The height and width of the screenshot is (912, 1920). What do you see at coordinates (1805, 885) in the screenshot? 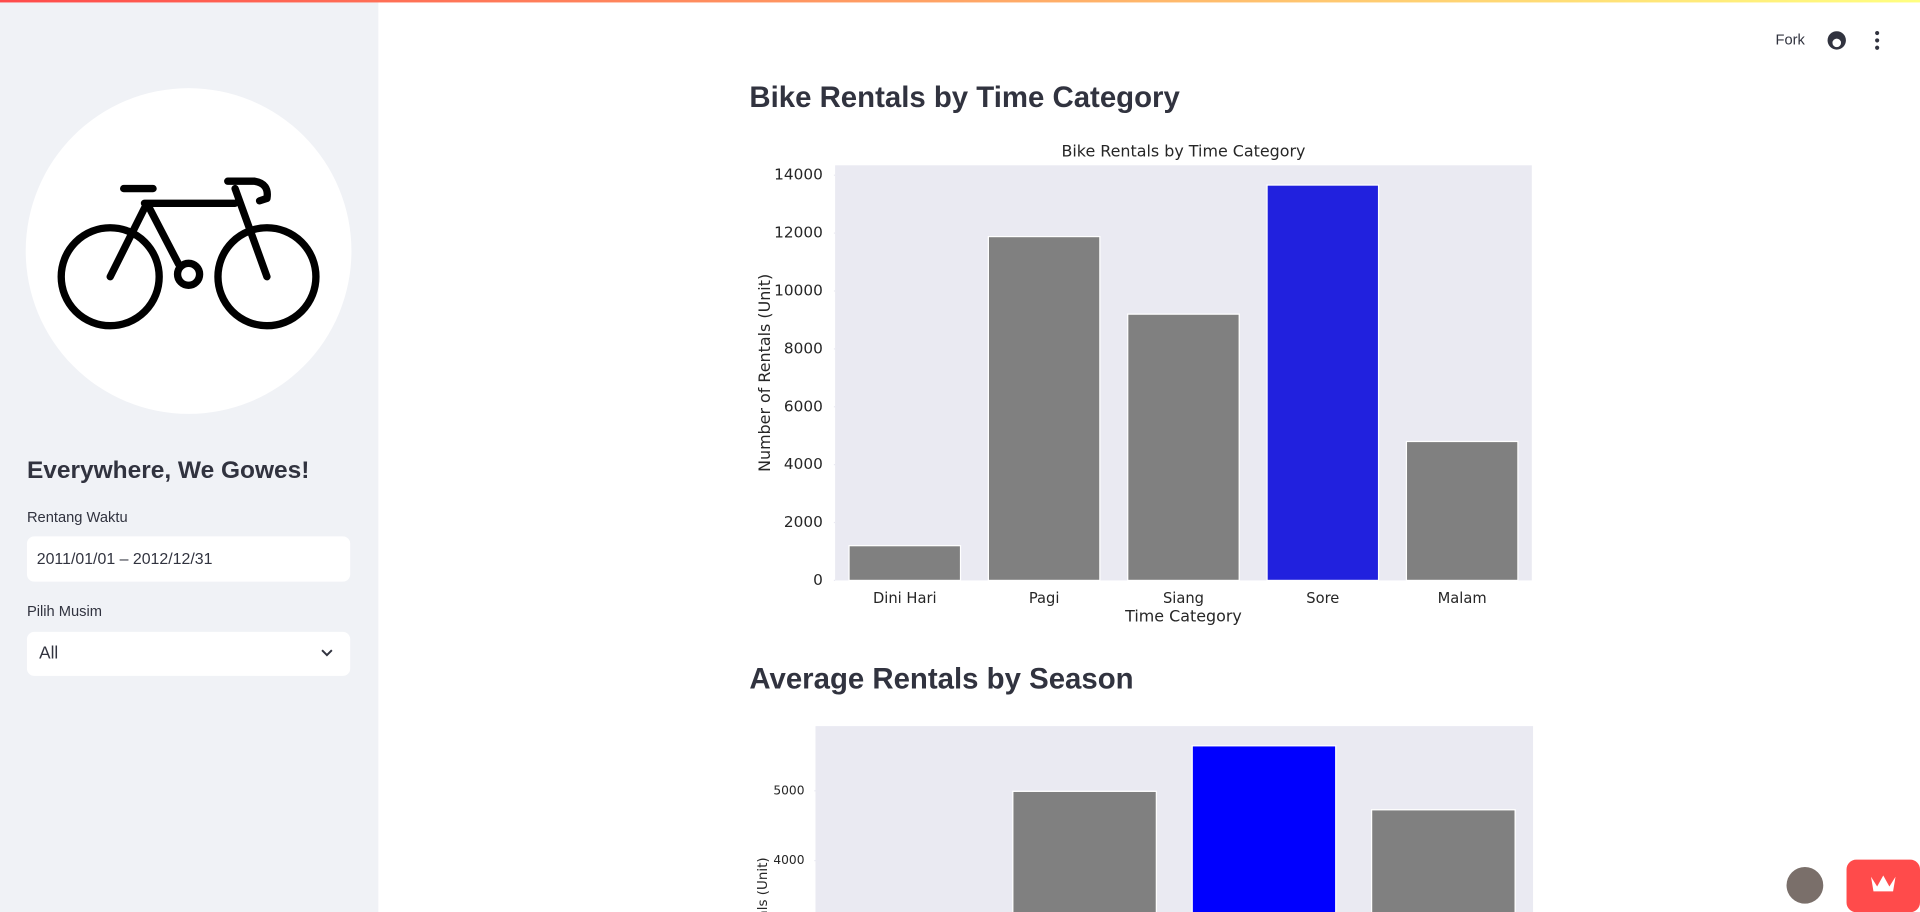
I see `avatar` at bounding box center [1805, 885].